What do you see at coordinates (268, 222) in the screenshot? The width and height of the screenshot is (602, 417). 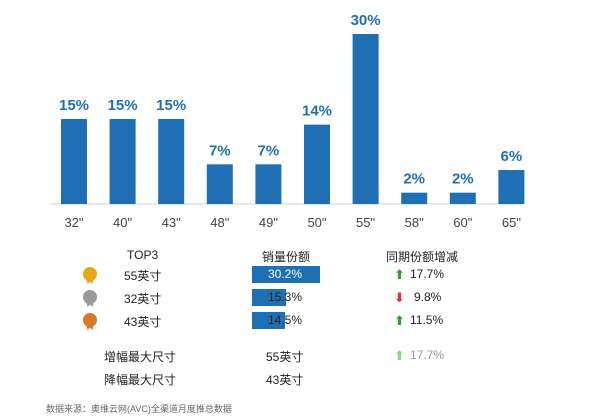 I see `x-tick-label: 49"` at bounding box center [268, 222].